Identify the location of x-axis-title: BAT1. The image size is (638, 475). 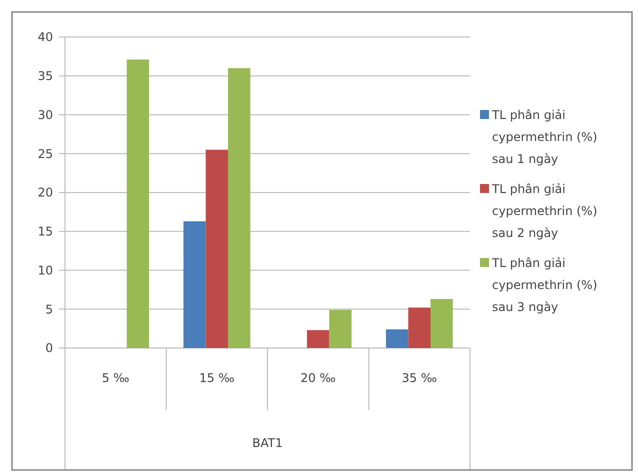
(267, 443).